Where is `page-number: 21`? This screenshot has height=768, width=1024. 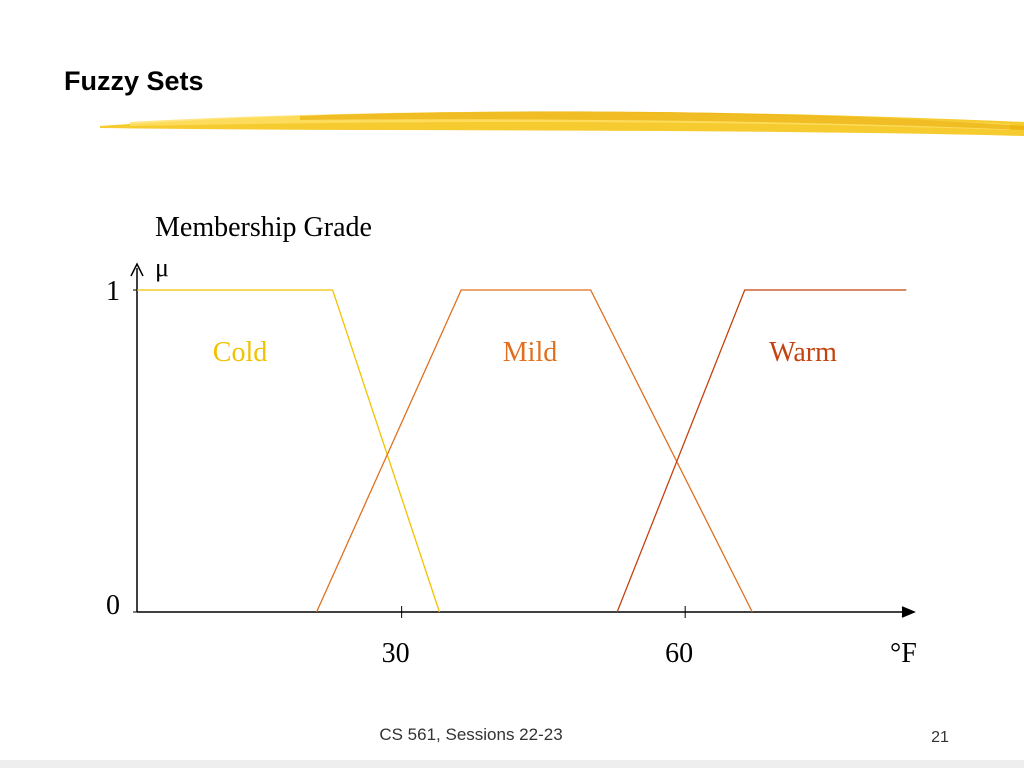
page-number: 21 is located at coordinates (940, 737).